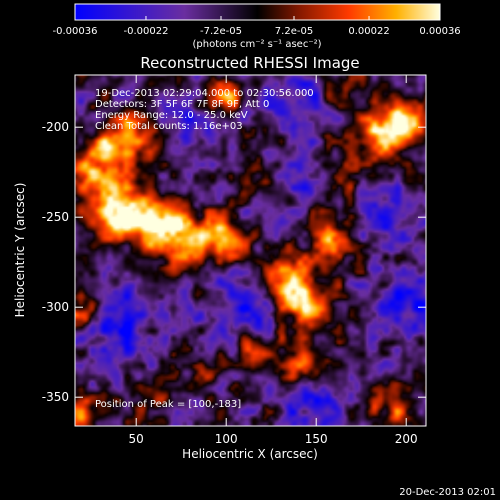  I want to click on colorbar-tick-label: -0.00036, so click(75, 31).